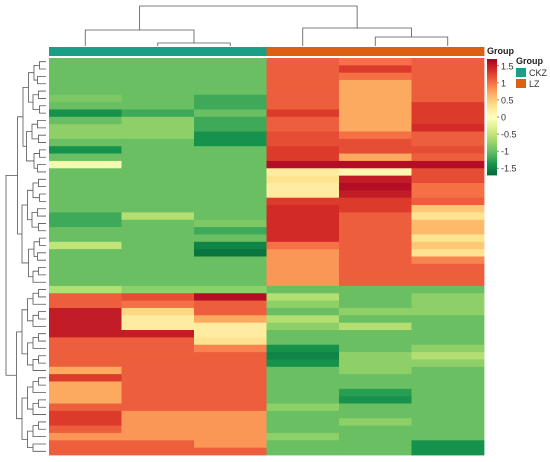 This screenshot has width=550, height=462. What do you see at coordinates (521, 83) in the screenshot?
I see `group-legend-swatch` at bounding box center [521, 83].